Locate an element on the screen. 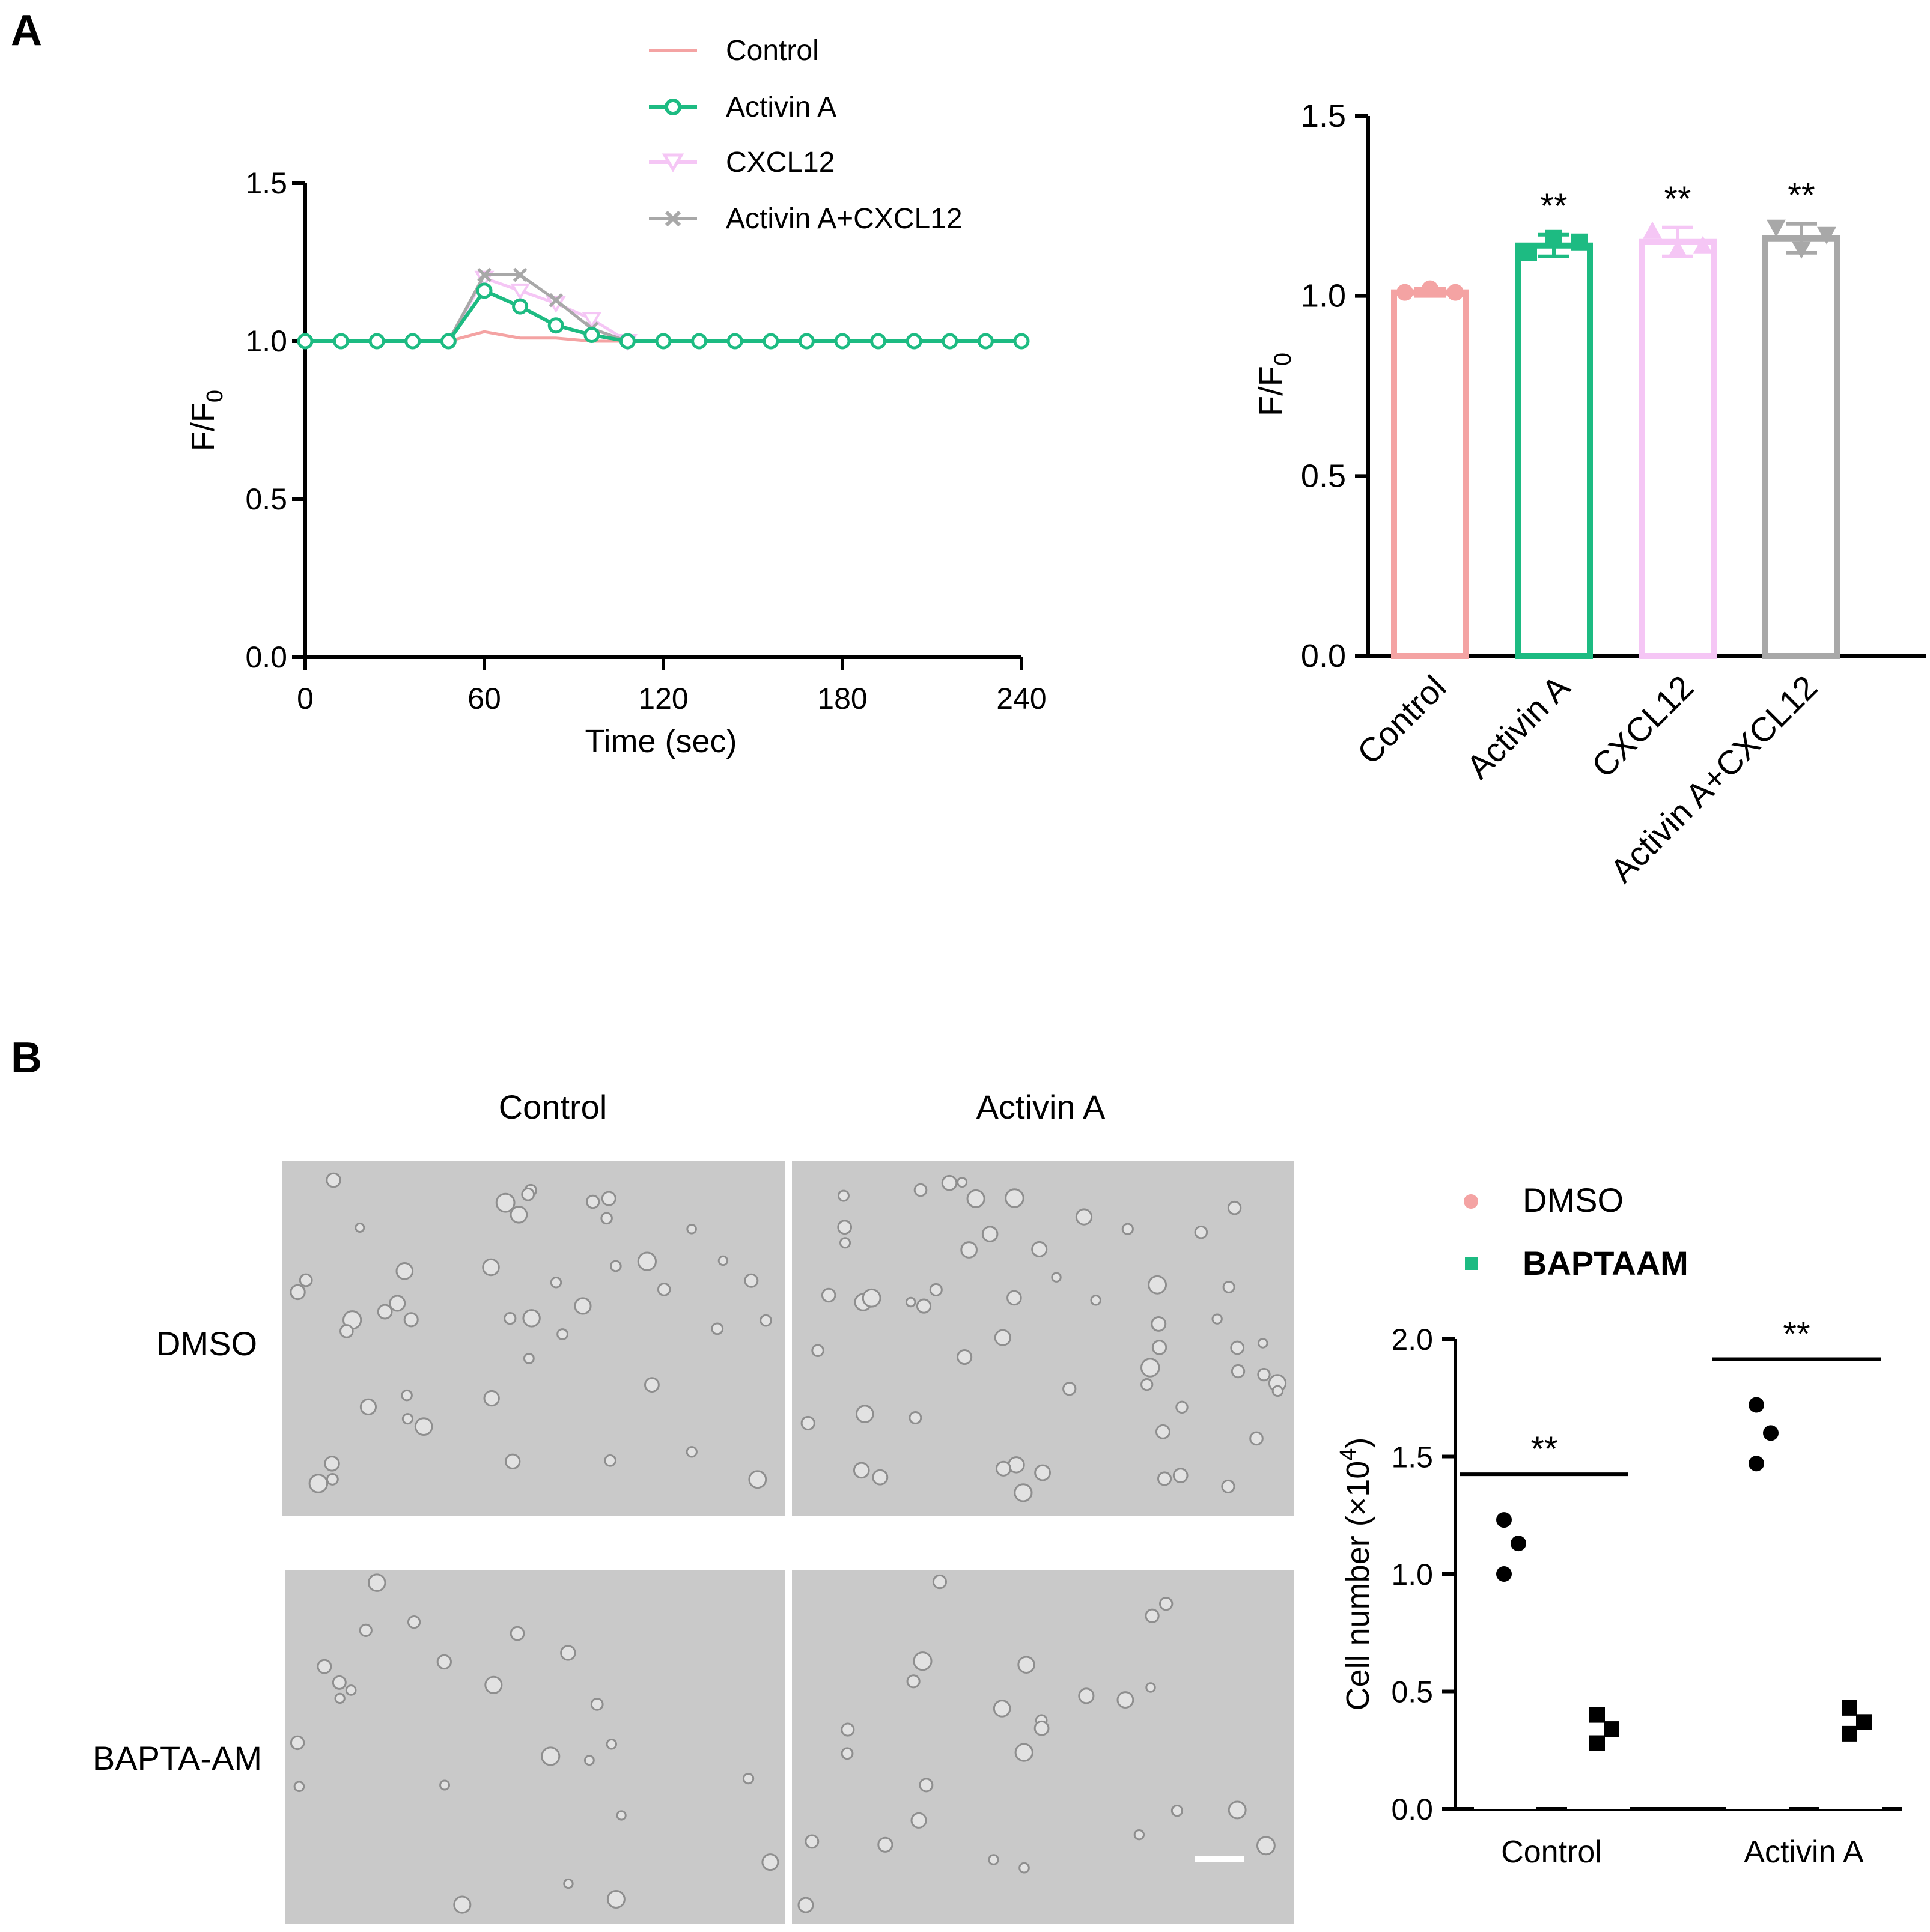  b-bar-ticks: 0.0 0.5 1.0 1.5 2.0 is located at coordinates (1423, 1574).